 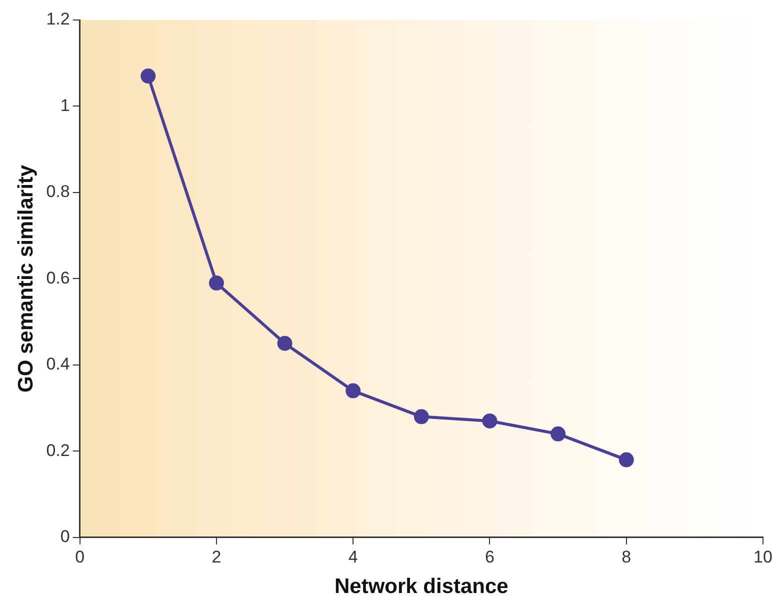 I want to click on x-tick-label: 2, so click(x=217, y=556).